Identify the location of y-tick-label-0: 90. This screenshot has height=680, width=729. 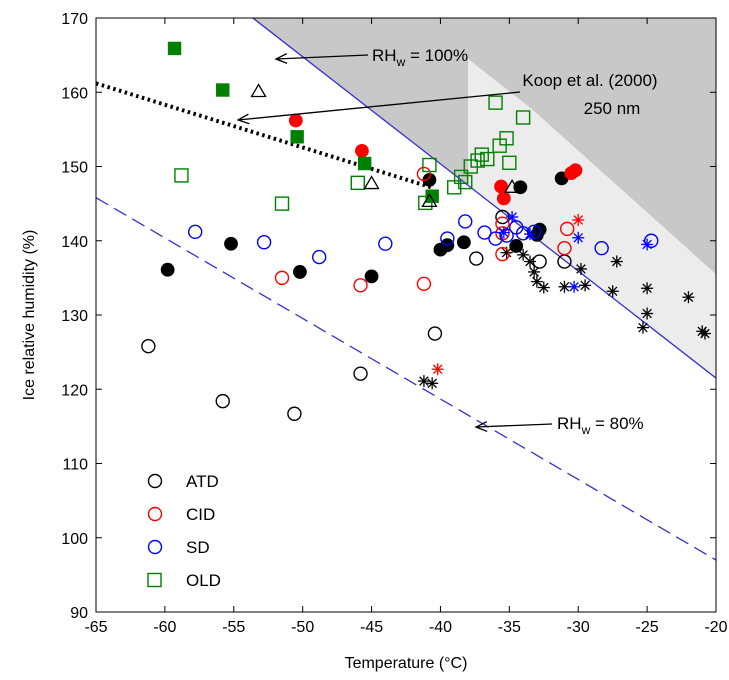
(79, 613).